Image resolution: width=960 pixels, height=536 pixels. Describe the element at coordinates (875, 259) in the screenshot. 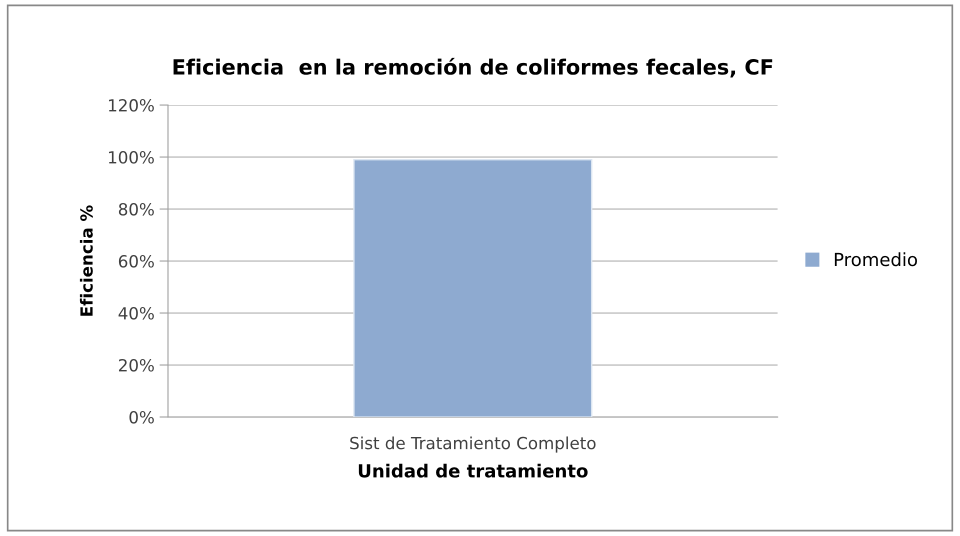

I see `legend-label: Promedio` at that location.